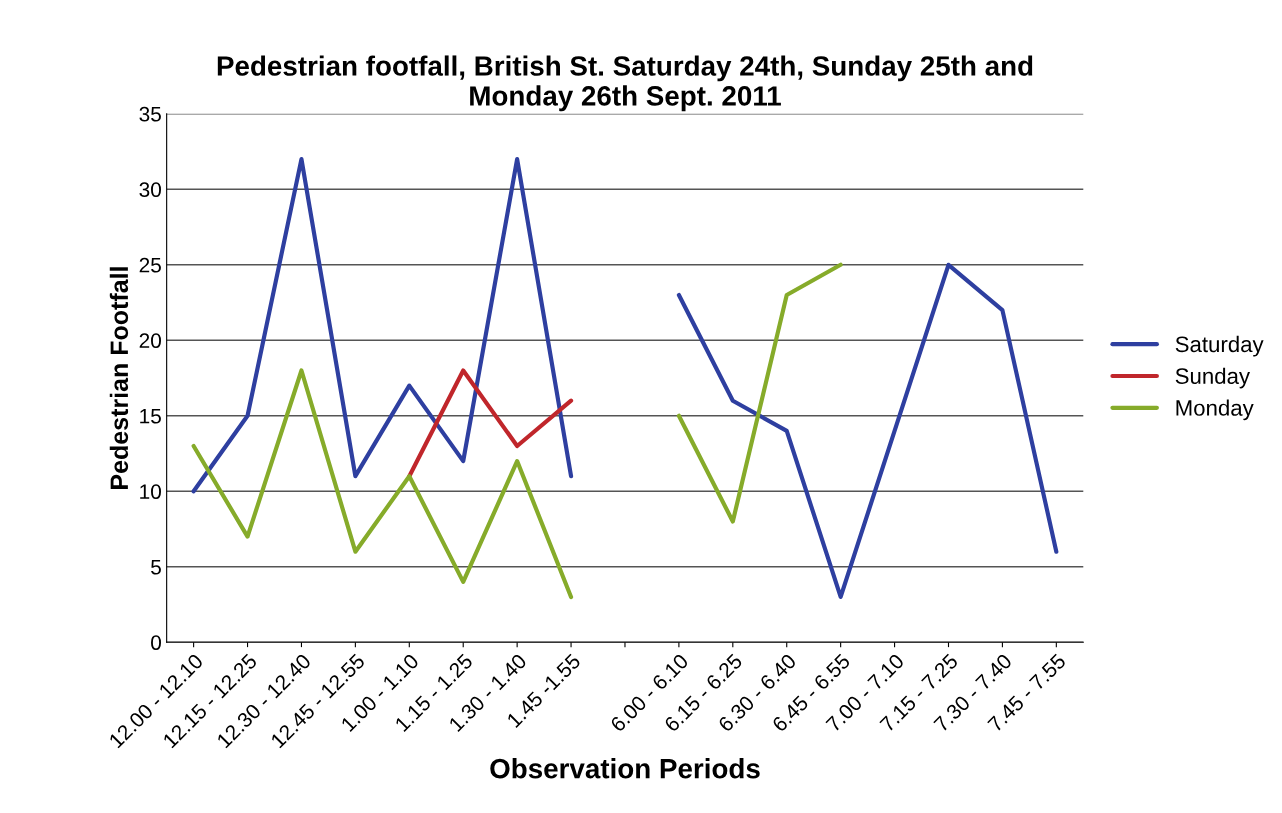 The height and width of the screenshot is (813, 1282). I want to click on y-tick-label: 35, so click(150, 114).